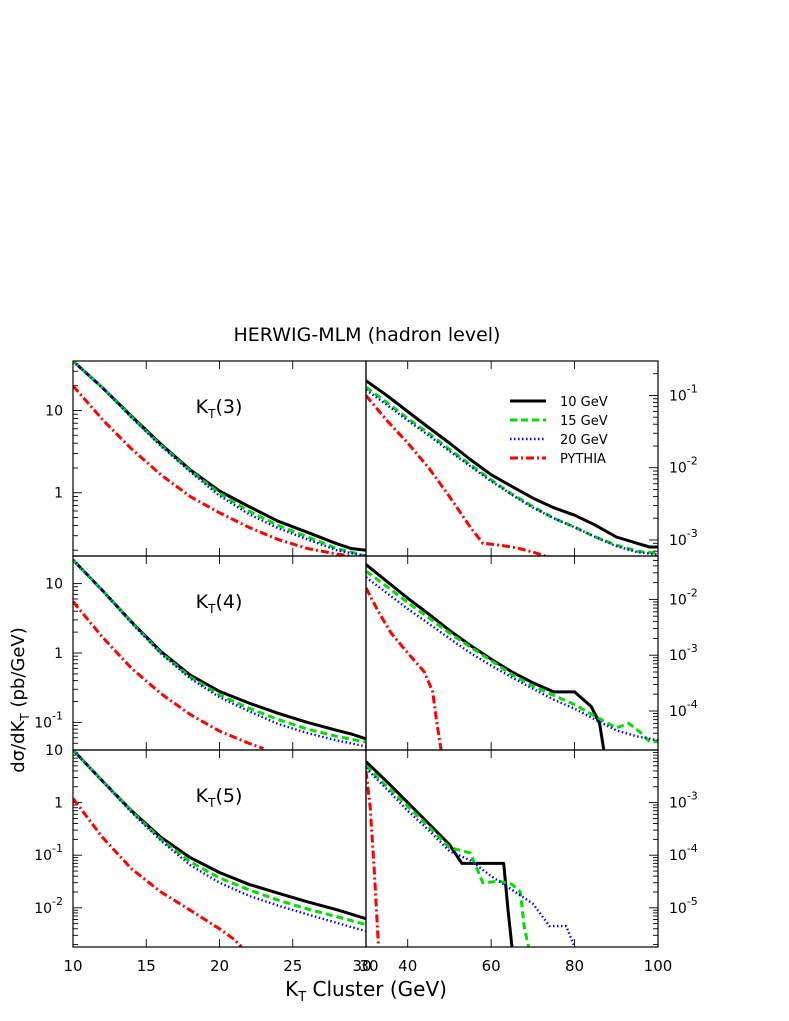 The image size is (789, 1021). What do you see at coordinates (219, 797) in the screenshot?
I see `panel-label: KT(5)` at bounding box center [219, 797].